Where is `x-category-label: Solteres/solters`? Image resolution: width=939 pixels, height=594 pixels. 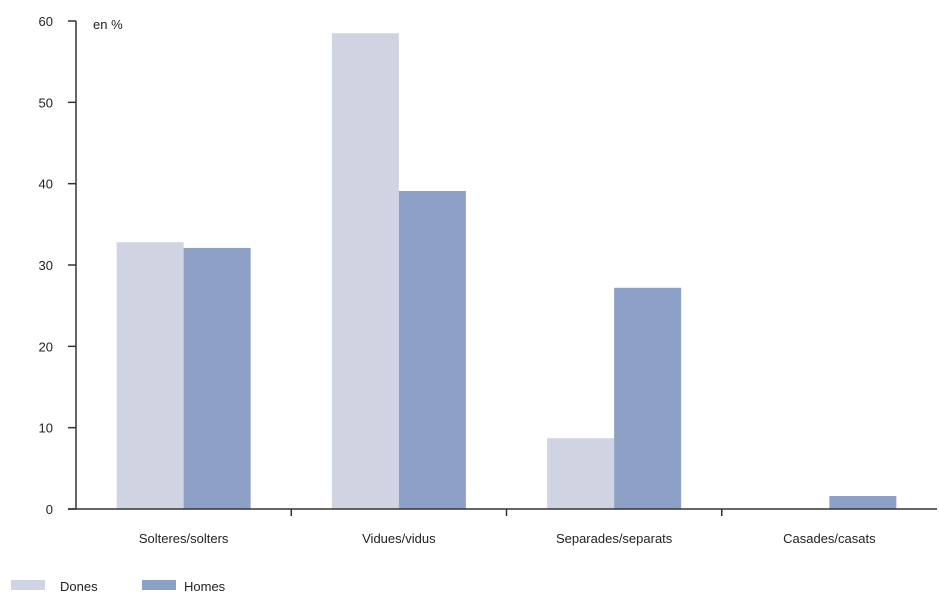 x-category-label: Solteres/solters is located at coordinates (184, 538).